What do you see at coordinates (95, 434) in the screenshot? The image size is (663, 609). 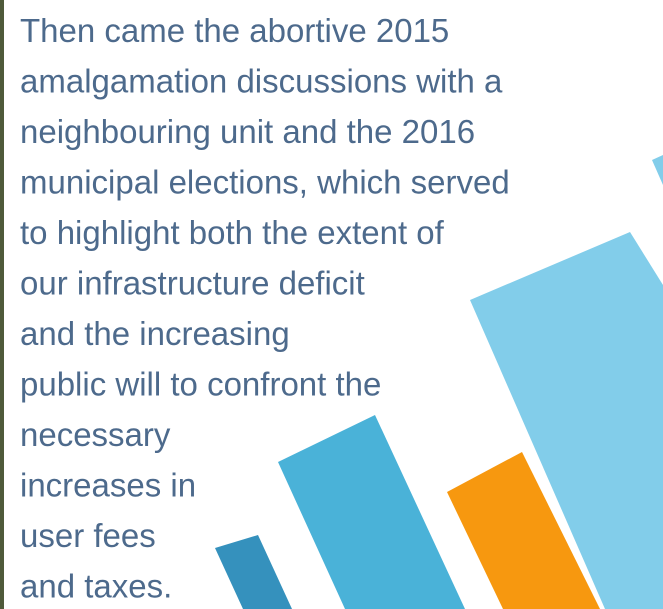 I see `text-line: necessary` at bounding box center [95, 434].